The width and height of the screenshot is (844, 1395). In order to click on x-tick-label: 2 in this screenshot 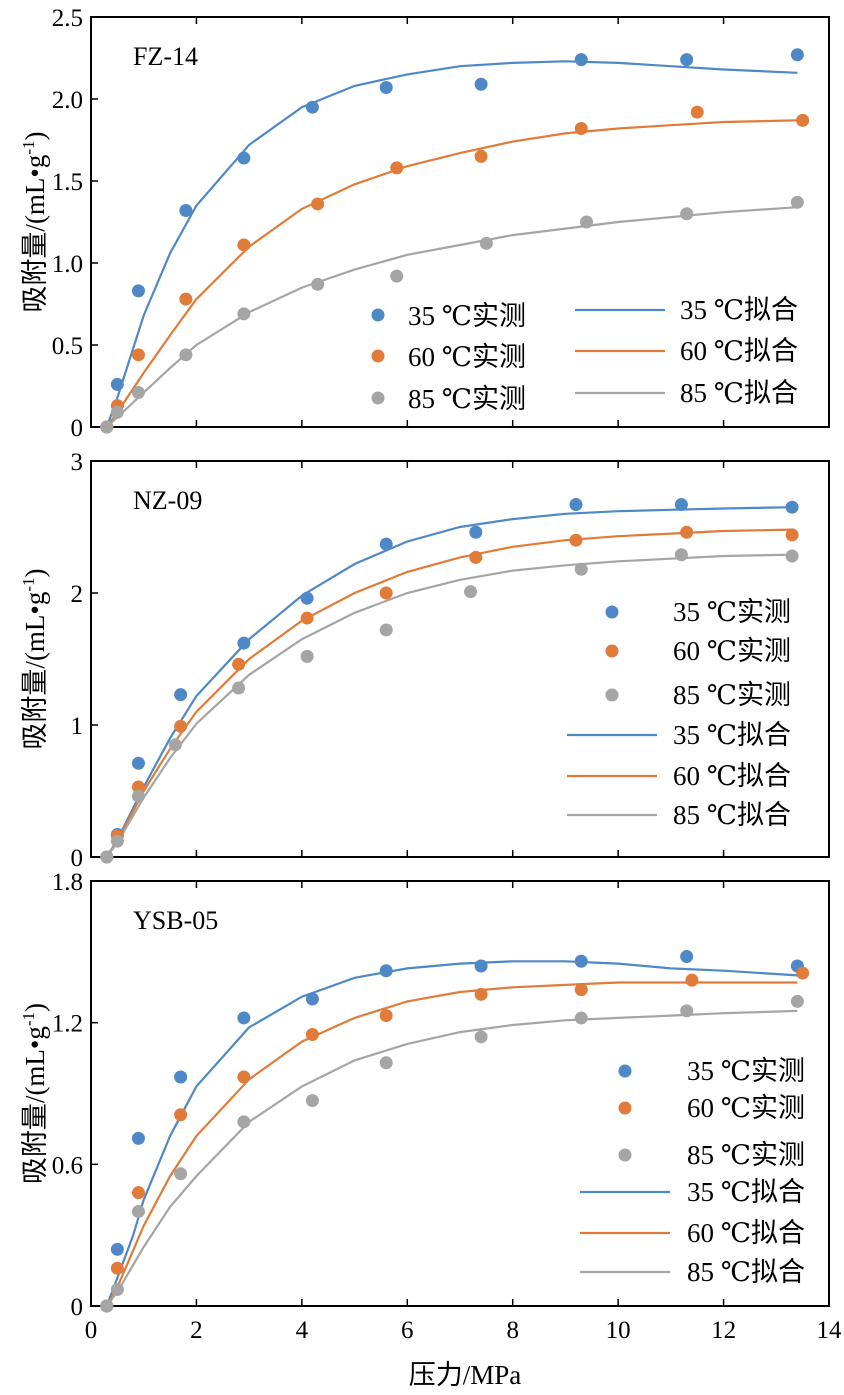, I will do `click(196, 1330)`.